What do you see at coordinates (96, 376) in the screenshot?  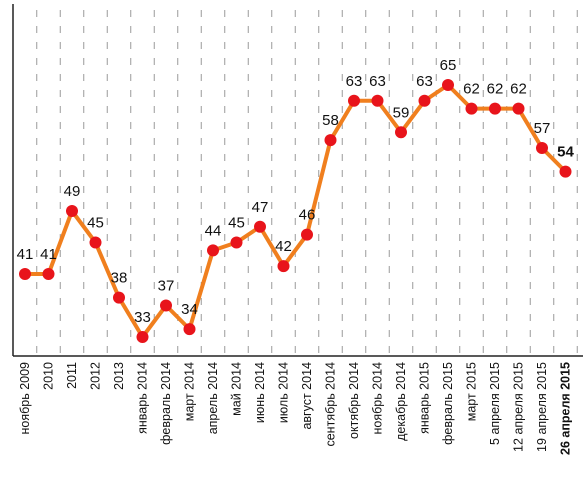 I see `x-tick-label: 2012` at bounding box center [96, 376].